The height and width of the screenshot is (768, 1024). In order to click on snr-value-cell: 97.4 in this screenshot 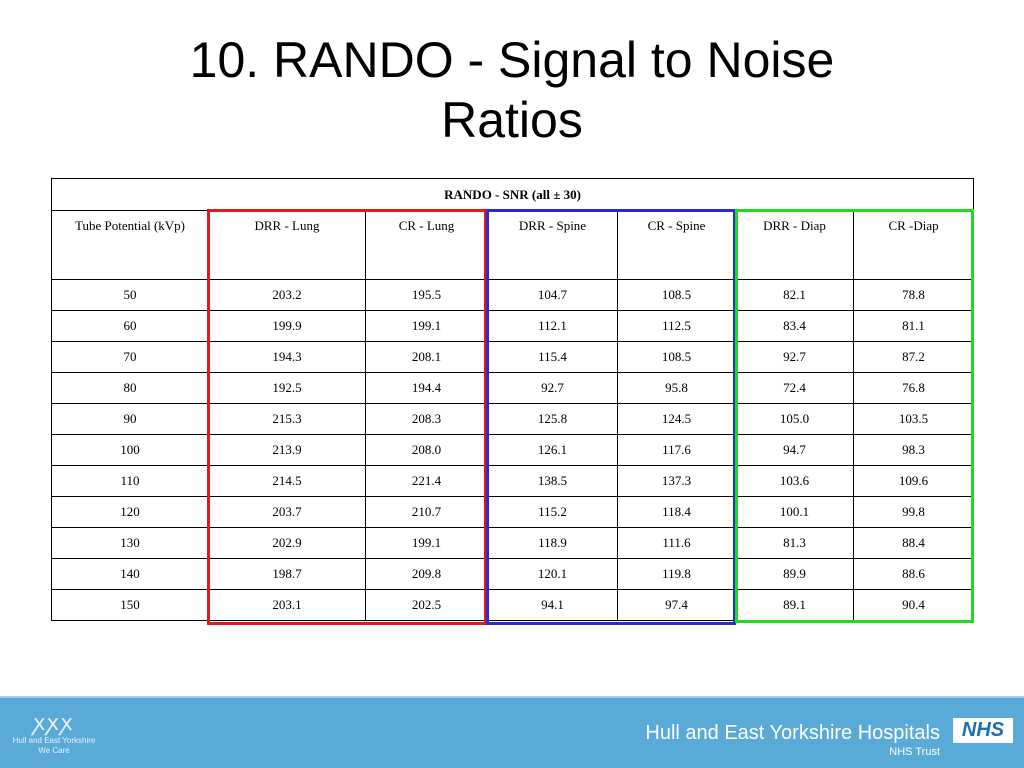, I will do `click(676, 605)`.